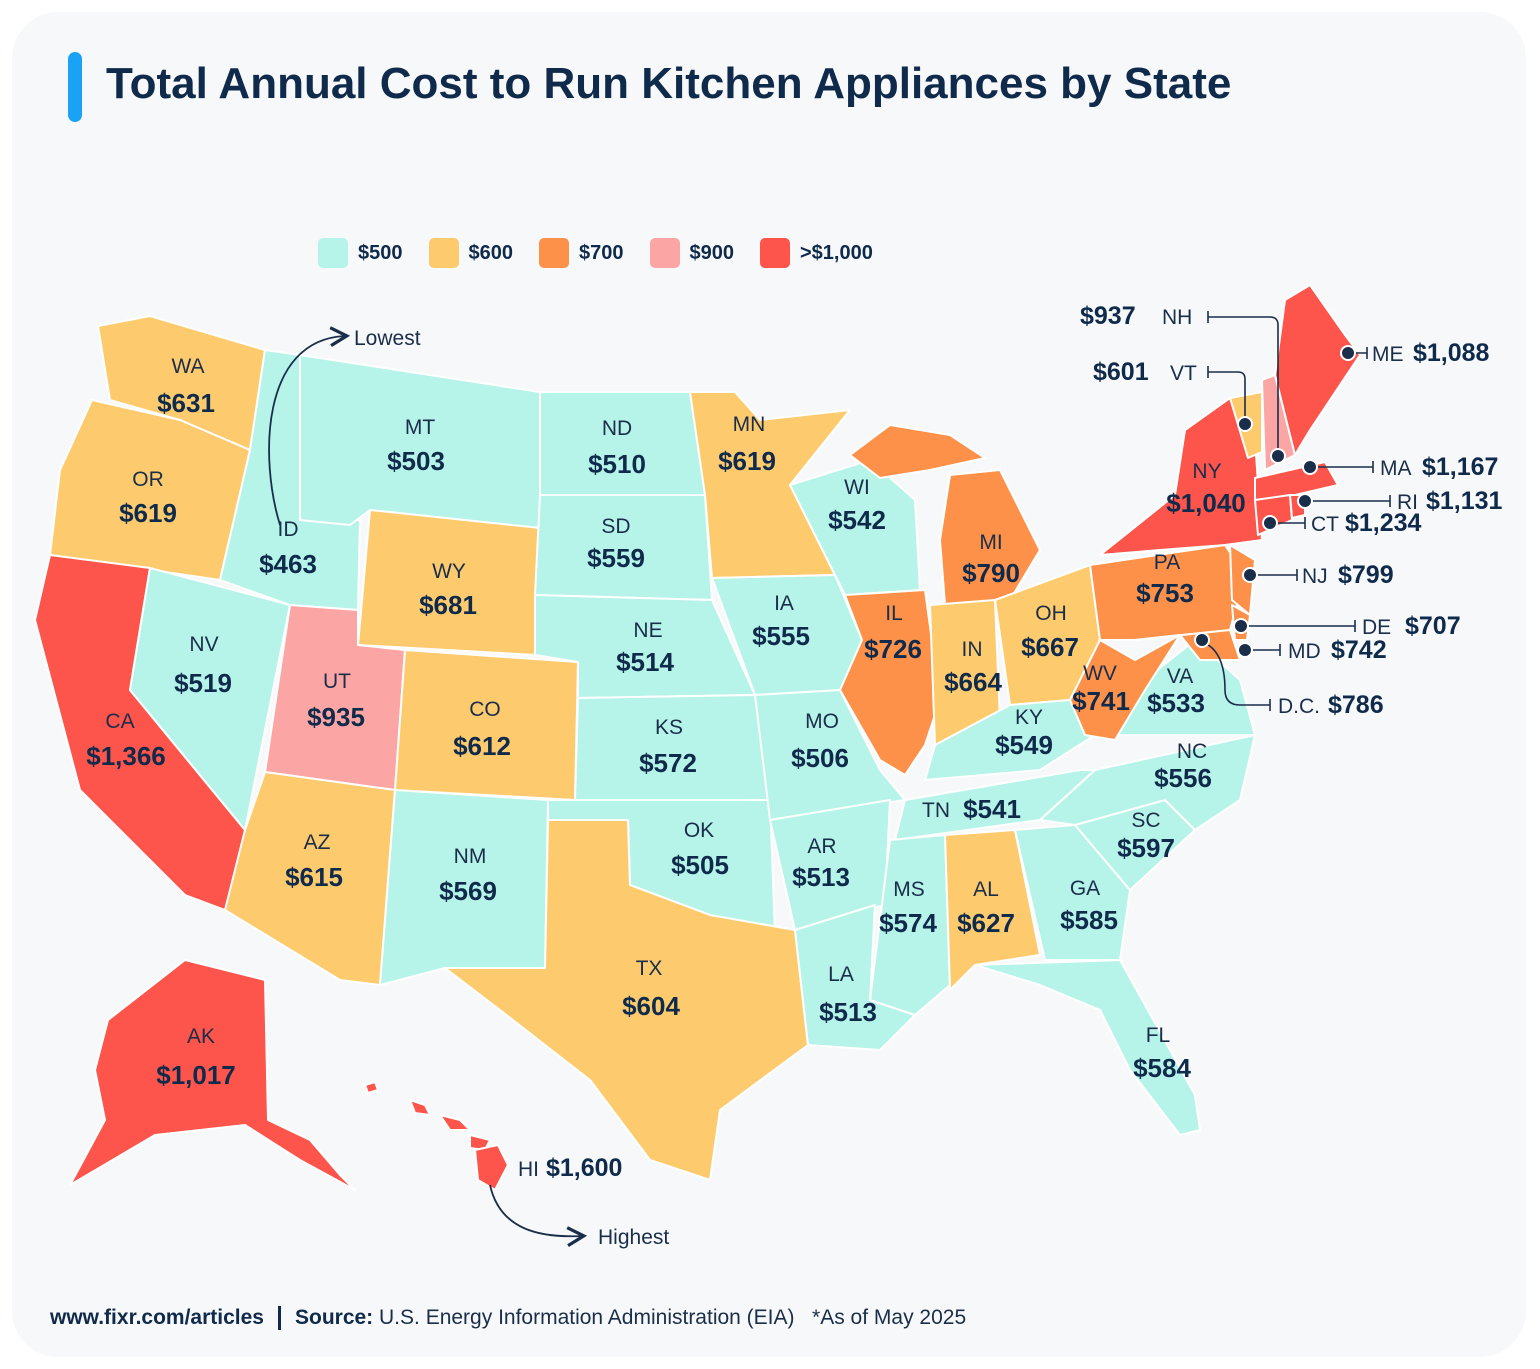 This screenshot has width=1540, height=1369. What do you see at coordinates (615, 526) in the screenshot?
I see `state-abbr-sd: SD` at bounding box center [615, 526].